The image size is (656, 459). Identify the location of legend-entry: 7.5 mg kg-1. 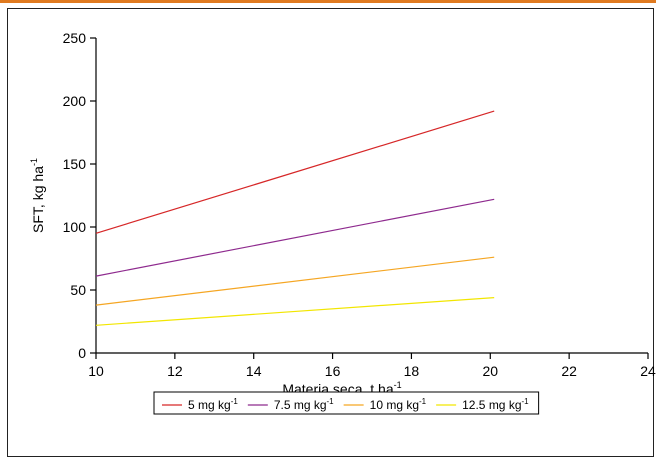
(304, 404).